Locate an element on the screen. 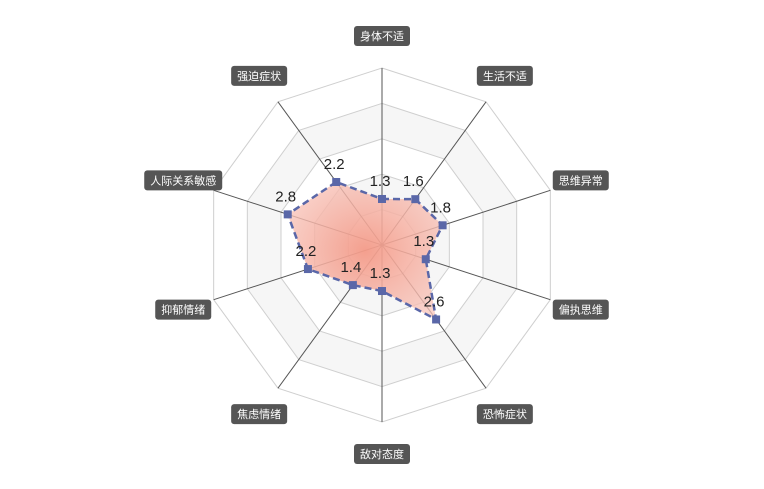 Image resolution: width=764 pixels, height=489 pixels. value-label: 1.8 is located at coordinates (440, 207).